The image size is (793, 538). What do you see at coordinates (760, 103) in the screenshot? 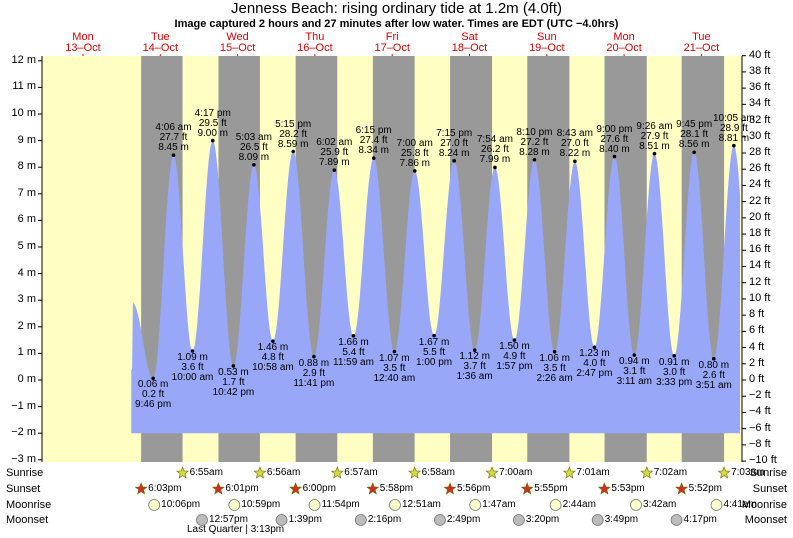
I see `right-tick-label: 34 ft` at bounding box center [760, 103].